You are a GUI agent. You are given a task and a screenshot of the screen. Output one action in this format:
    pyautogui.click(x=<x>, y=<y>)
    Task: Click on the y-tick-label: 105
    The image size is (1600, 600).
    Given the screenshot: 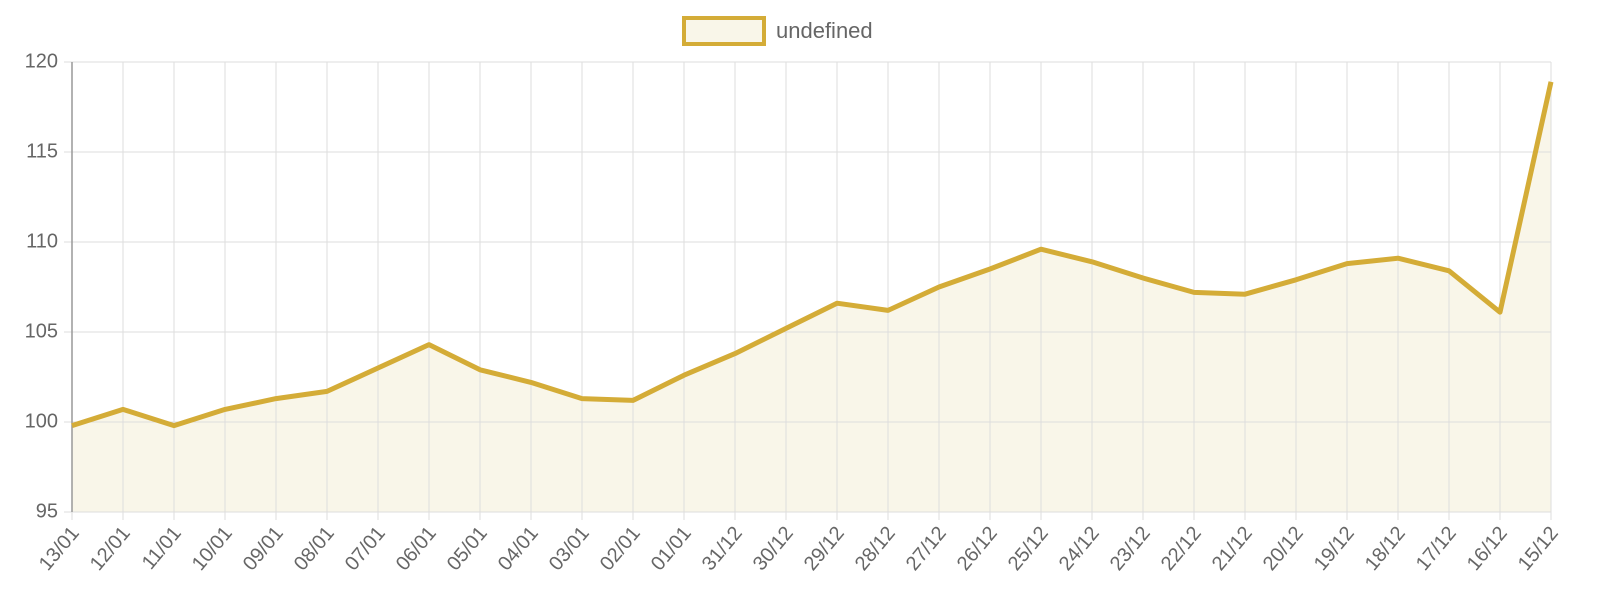 What is the action you would take?
    pyautogui.click(x=41, y=331)
    